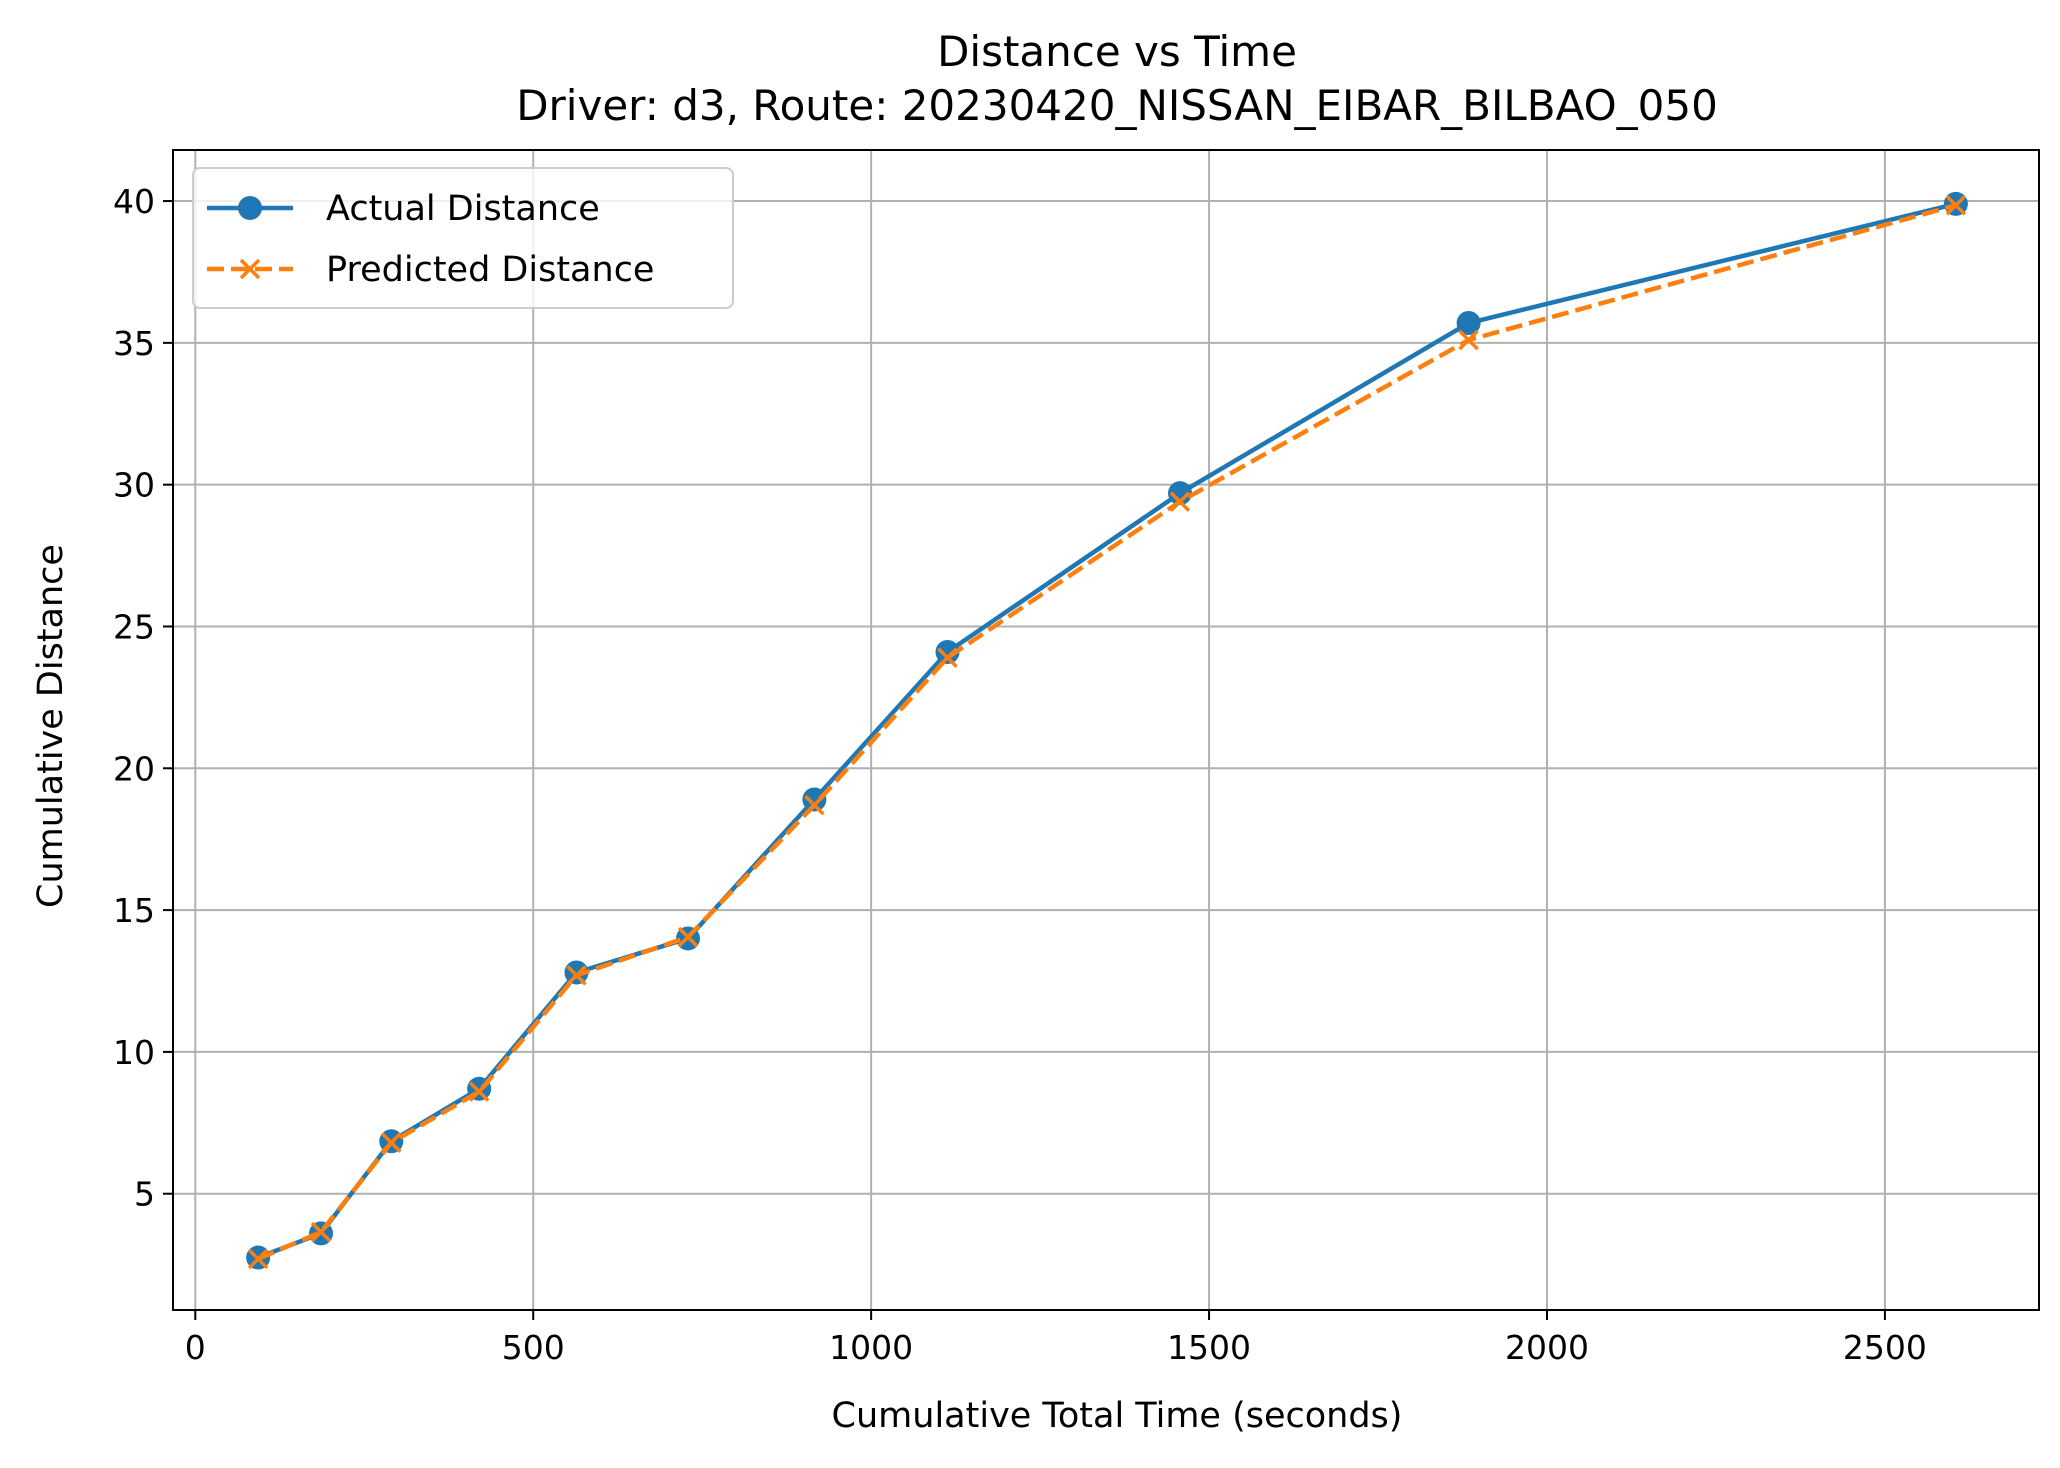 This screenshot has height=1468, width=2060. I want to click on x-tick-label: 1000, so click(871, 1347).